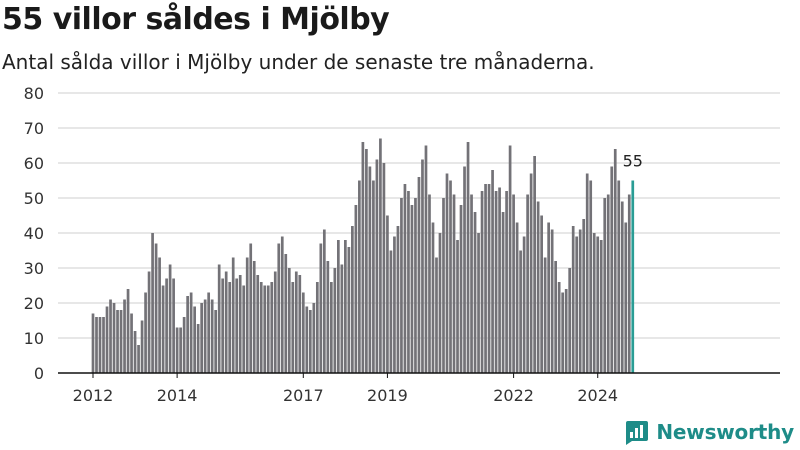 The height and width of the screenshot is (450, 800). I want to click on brand-name: Newsworthy, so click(725, 432).